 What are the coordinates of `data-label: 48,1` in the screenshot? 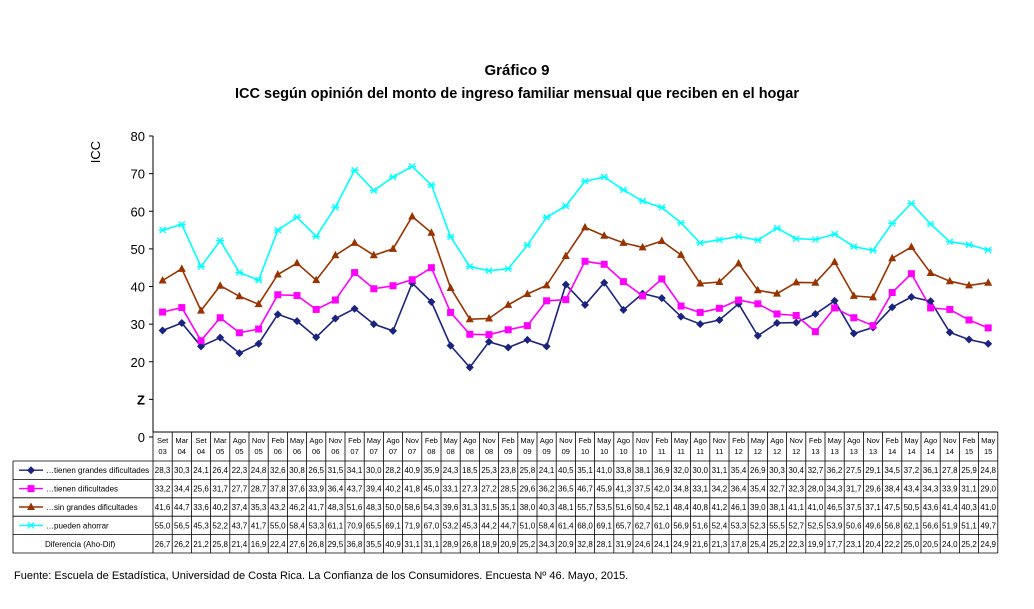 It's located at (566, 507).